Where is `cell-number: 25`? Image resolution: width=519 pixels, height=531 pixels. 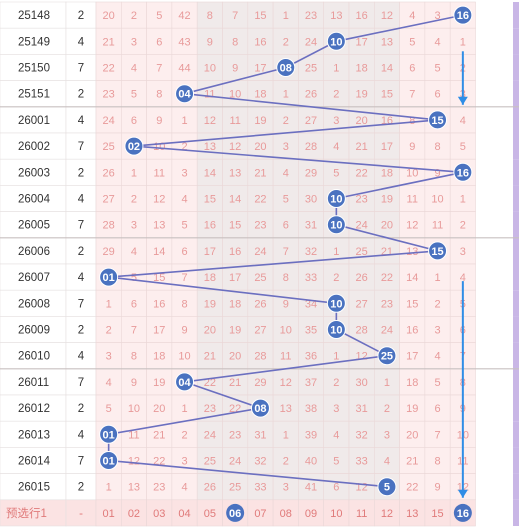 cell-number: 25 is located at coordinates (260, 278).